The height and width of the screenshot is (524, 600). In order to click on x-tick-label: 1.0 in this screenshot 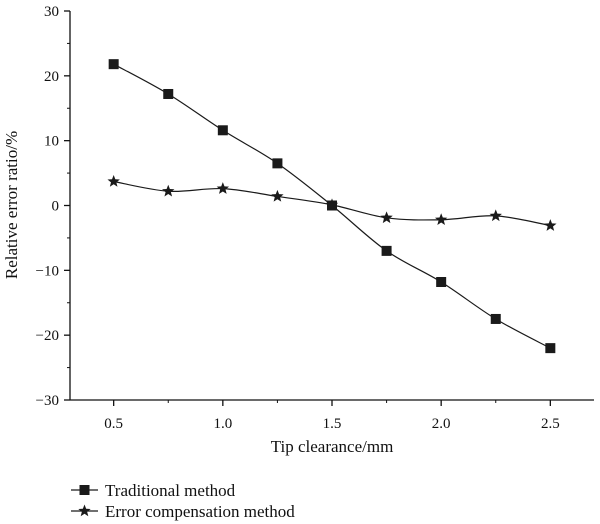, I will do `click(222, 424)`.